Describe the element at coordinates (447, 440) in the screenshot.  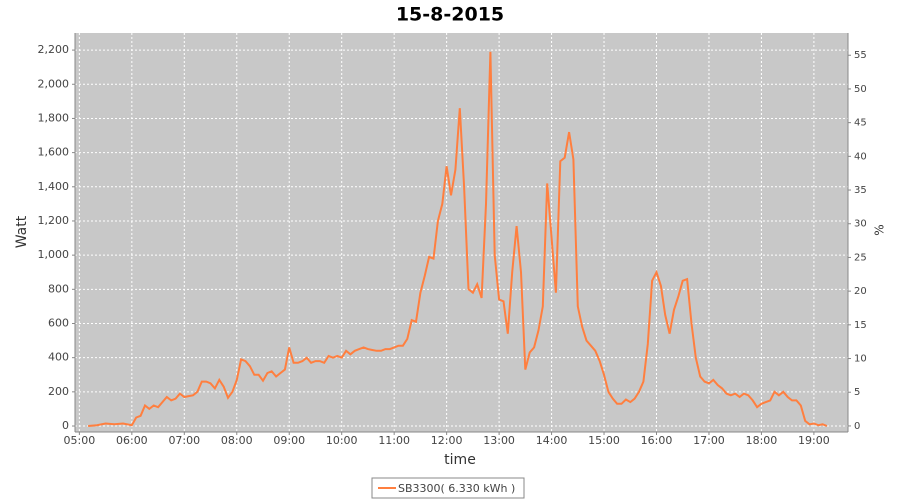
I see `x-tick-label: 12:00` at that location.